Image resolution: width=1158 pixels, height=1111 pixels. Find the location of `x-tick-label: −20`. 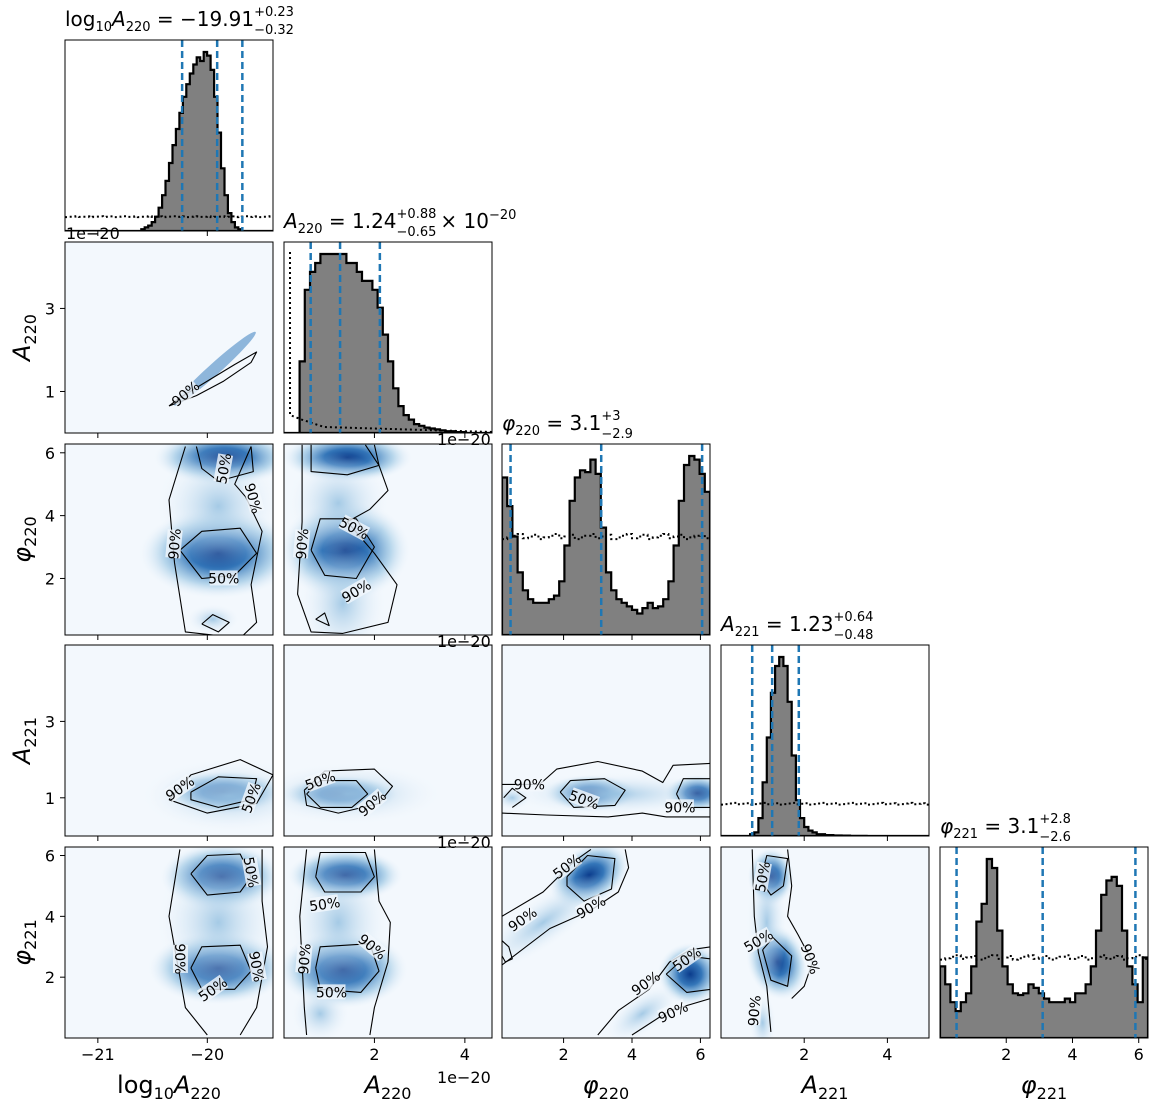

x-tick-label: −20 is located at coordinates (207, 1054).